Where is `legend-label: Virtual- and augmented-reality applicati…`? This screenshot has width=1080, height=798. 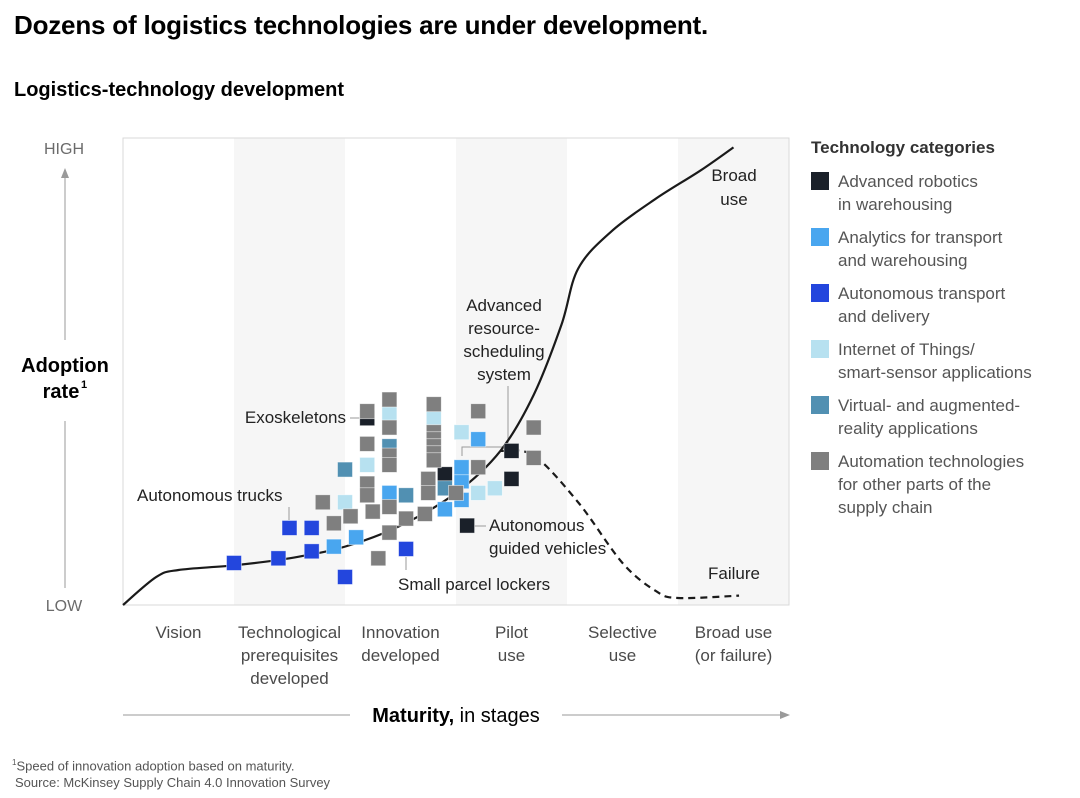 legend-label: Virtual- and augmented-reality applicati… is located at coordinates (929, 417).